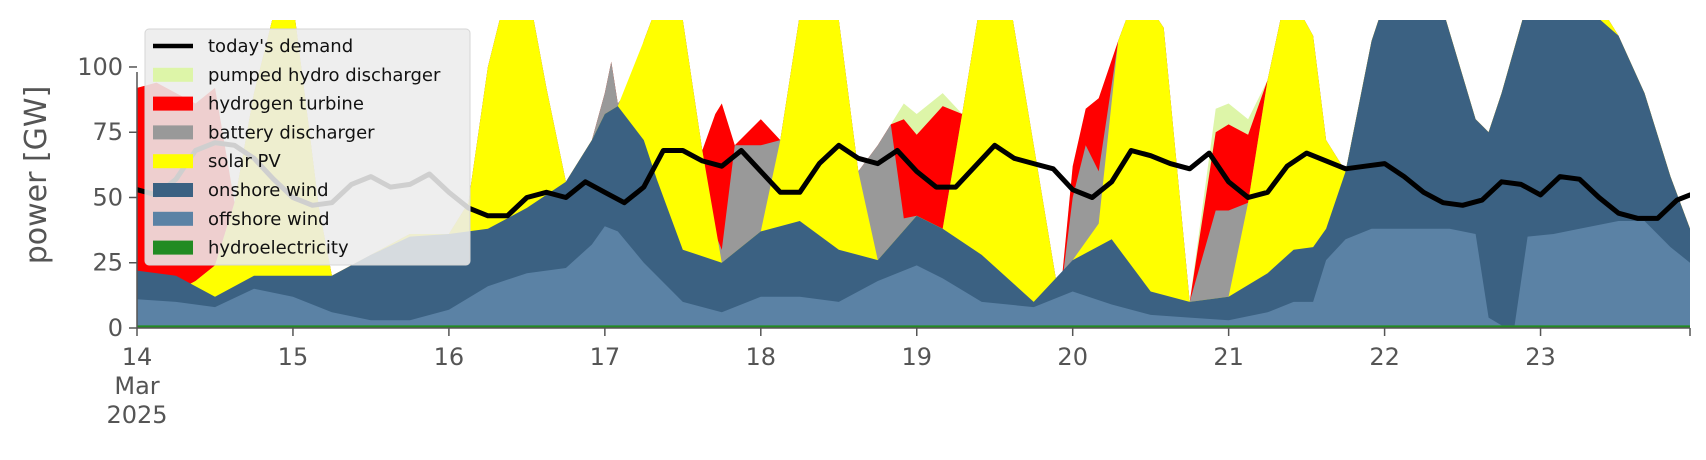 The width and height of the screenshot is (1706, 460). Describe the element at coordinates (761, 357) in the screenshot. I see `x-tick-label: 18` at that location.